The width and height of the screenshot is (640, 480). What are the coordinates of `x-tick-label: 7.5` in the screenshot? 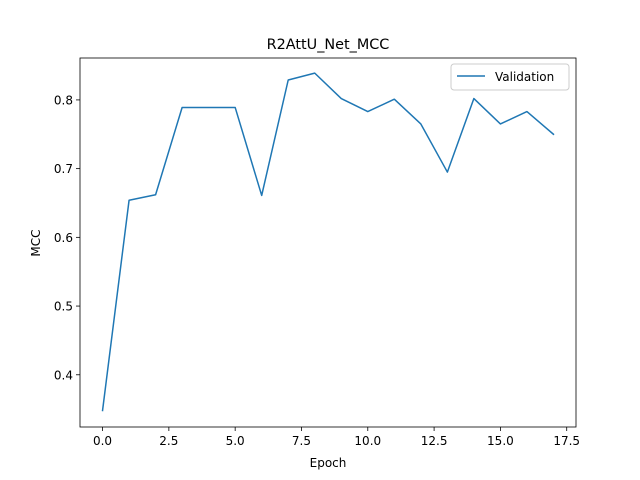 It's located at (301, 441).